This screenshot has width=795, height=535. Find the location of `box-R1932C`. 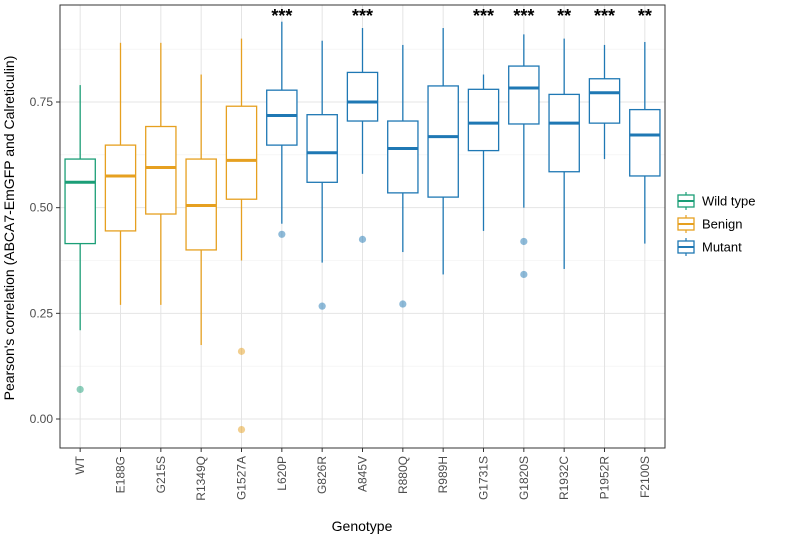

box-R1932C is located at coordinates (564, 153).